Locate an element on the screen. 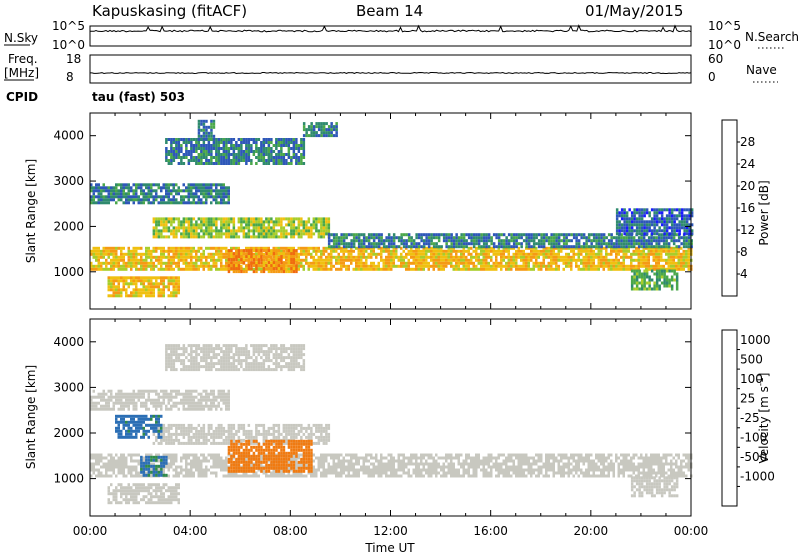  freq-left-tick-bottom: 8 is located at coordinates (70, 77).